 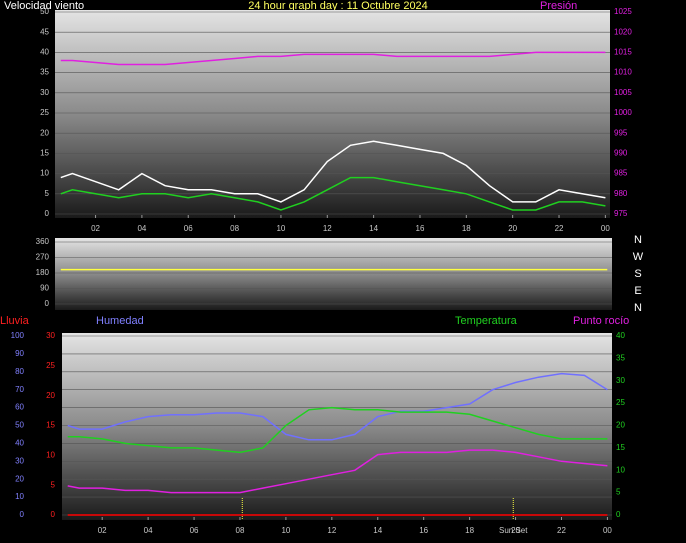 I want to click on y2-tick-label: 35, so click(x=620, y=357).